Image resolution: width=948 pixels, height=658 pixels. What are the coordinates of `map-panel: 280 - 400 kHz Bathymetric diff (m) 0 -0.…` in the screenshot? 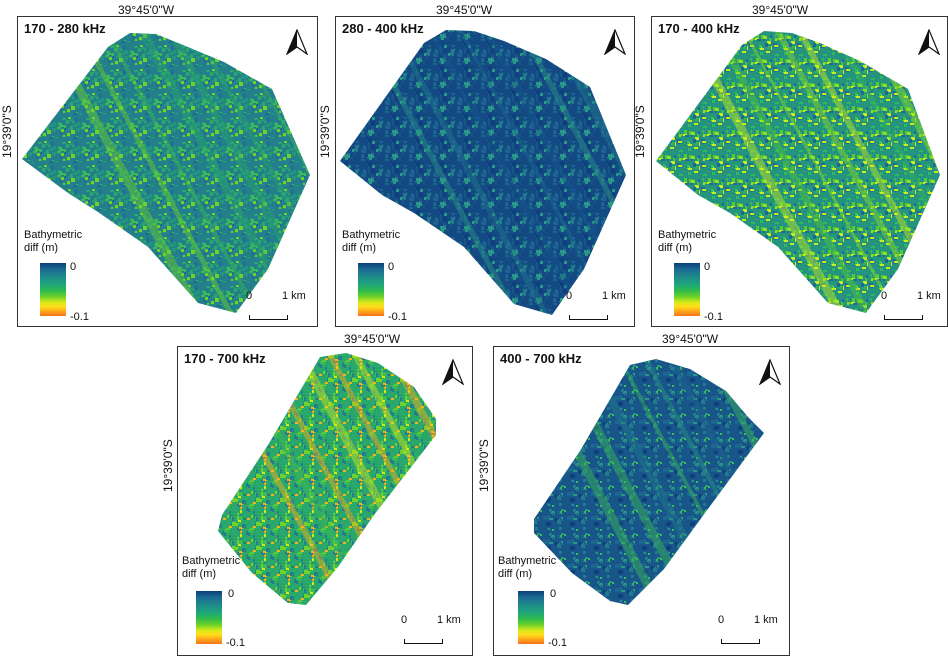 It's located at (485, 171).